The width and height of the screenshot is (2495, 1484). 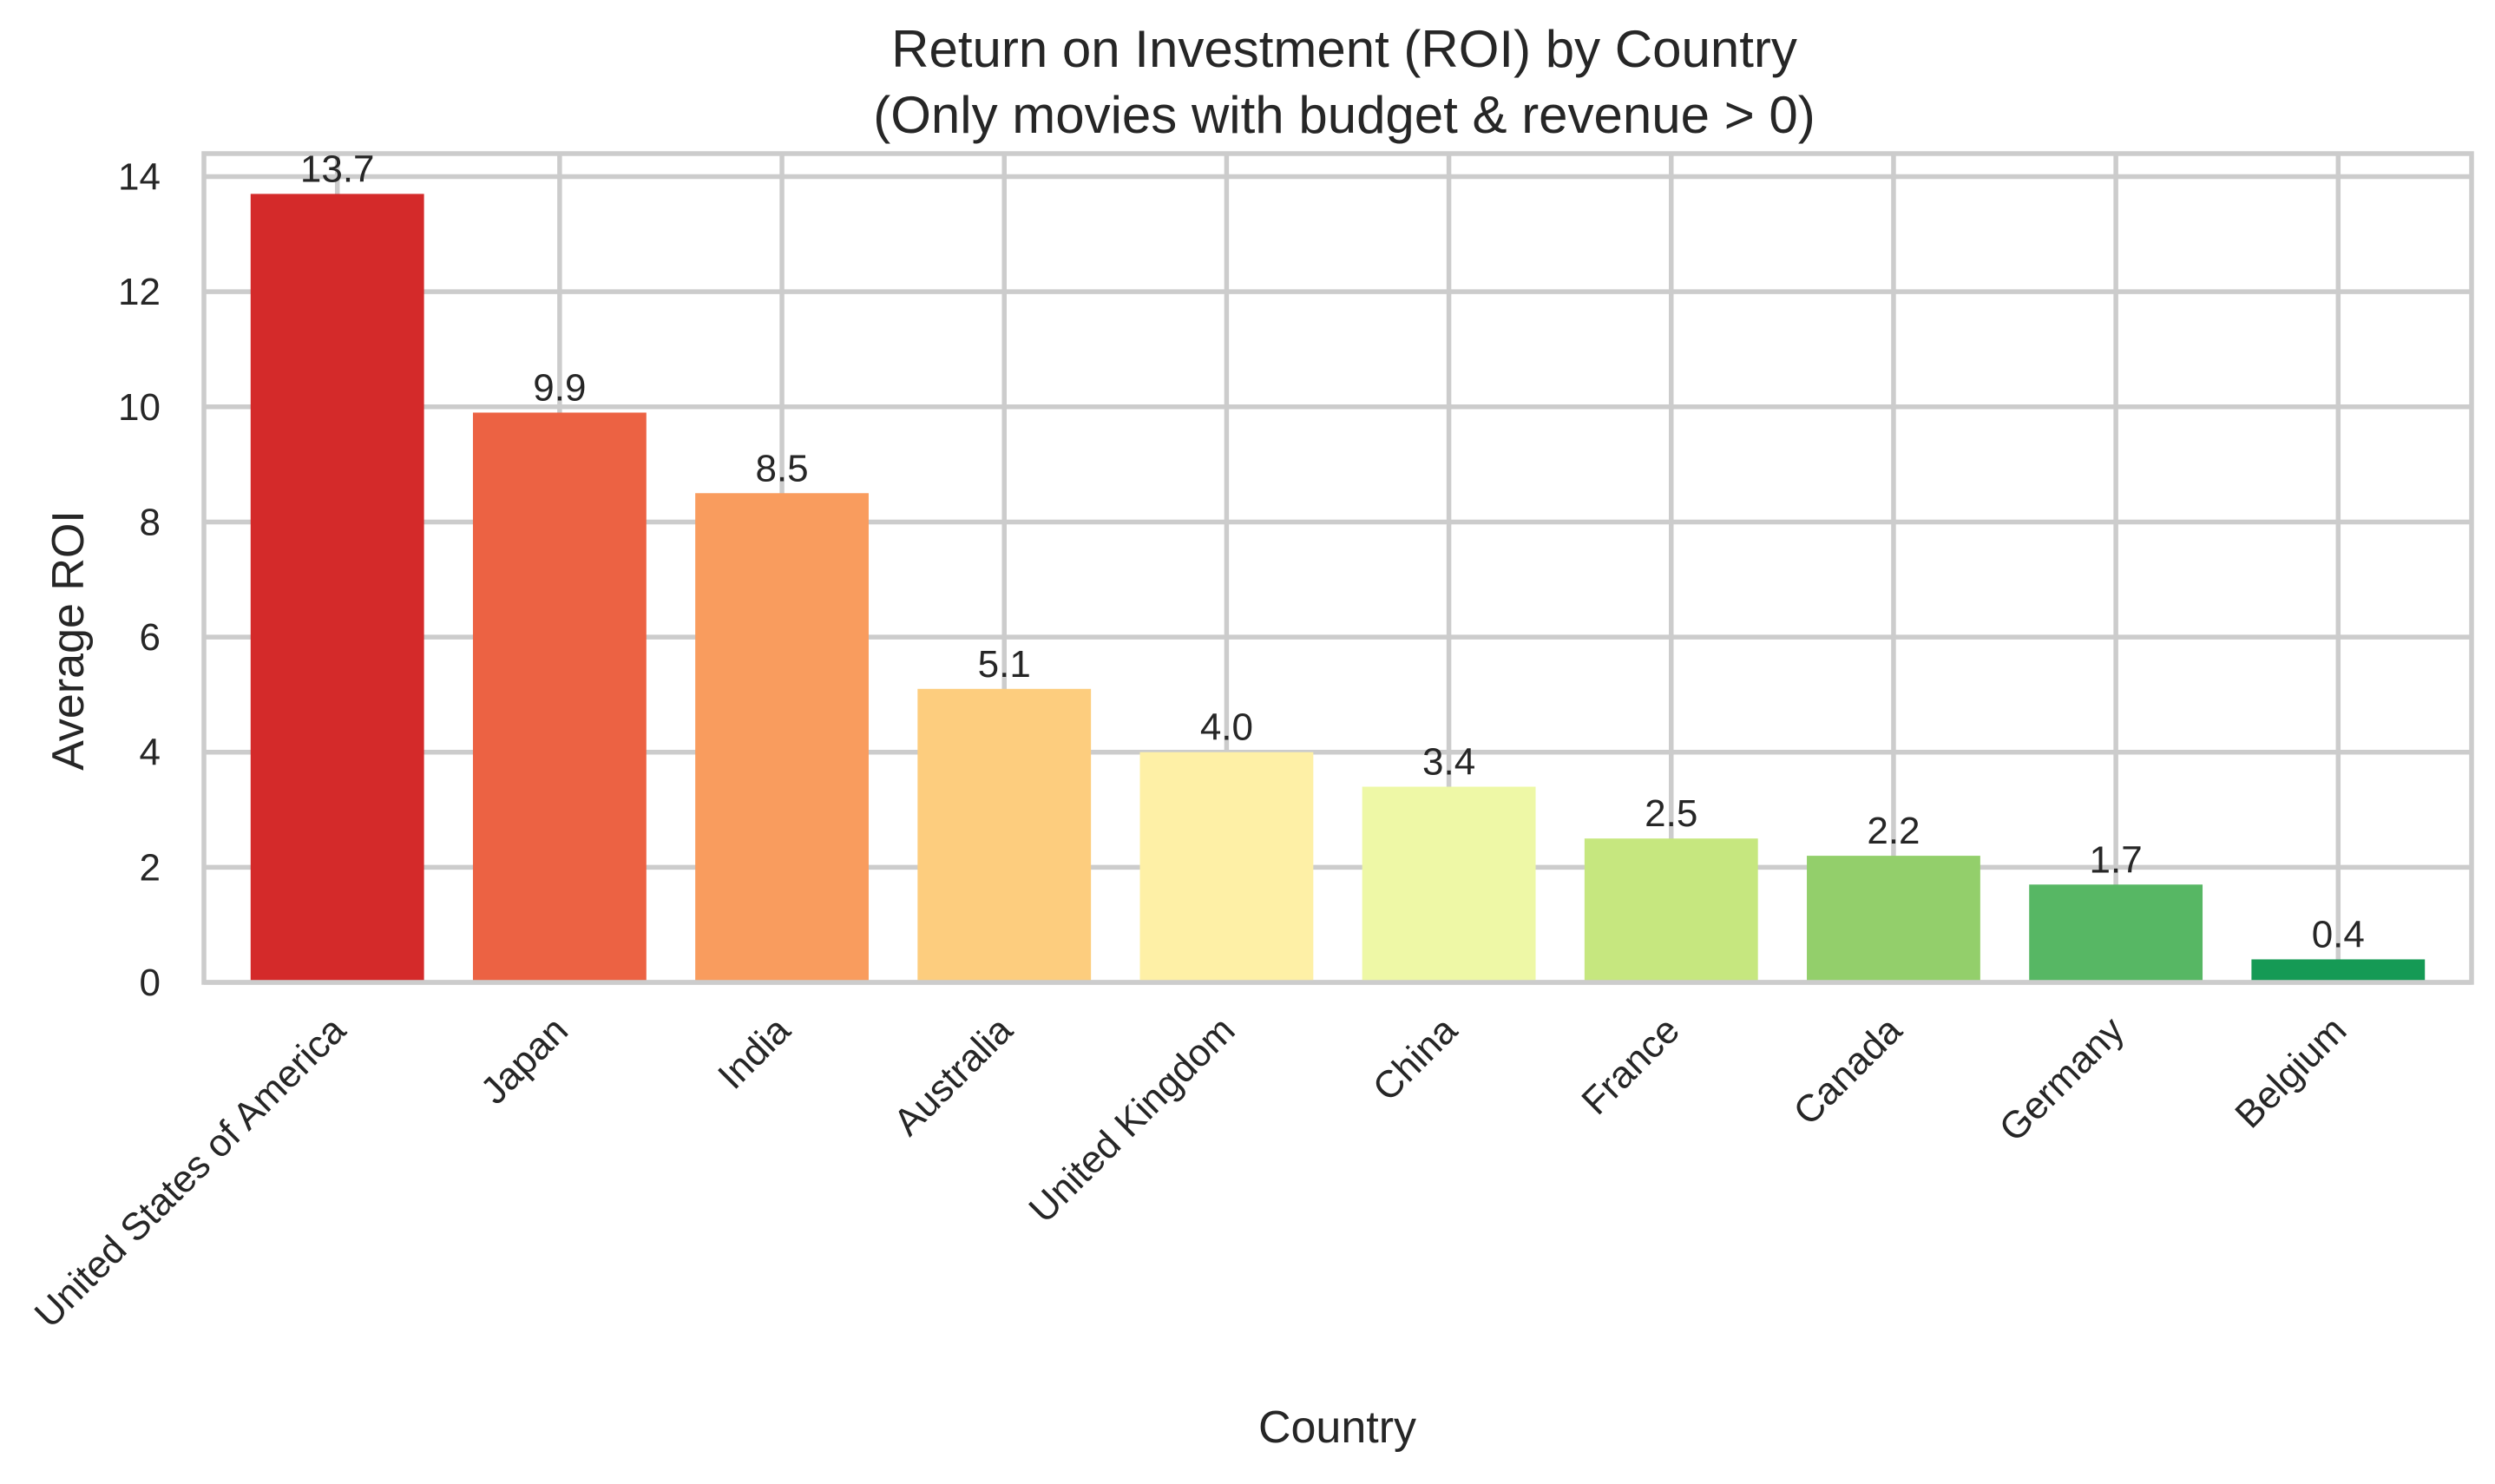 I want to click on y-tick-label: 0, so click(x=150, y=983).